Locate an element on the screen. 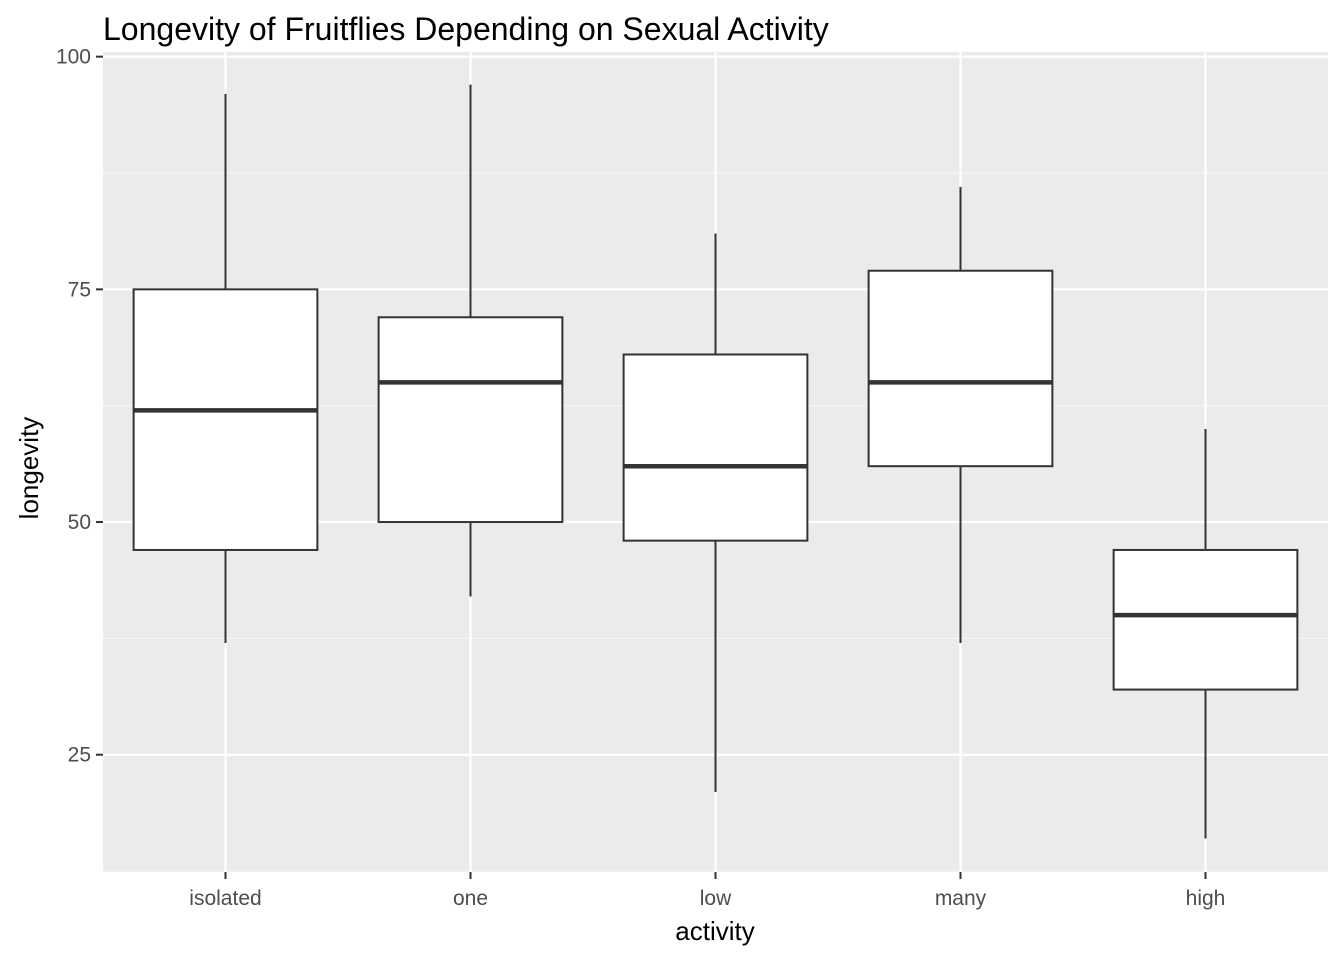  y-tick-label: 100 is located at coordinates (73, 57).